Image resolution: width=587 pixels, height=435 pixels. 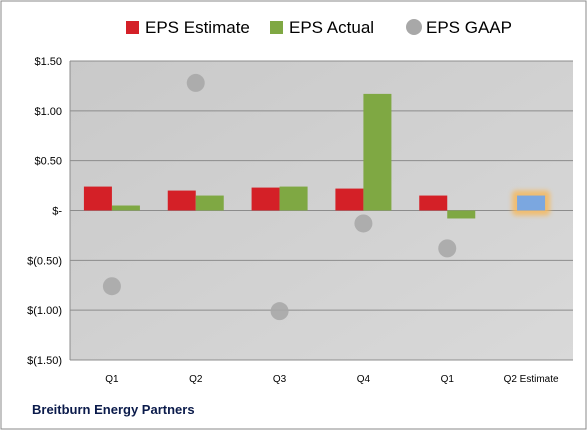 What do you see at coordinates (364, 379) in the screenshot?
I see `x-tick-label: Q4` at bounding box center [364, 379].